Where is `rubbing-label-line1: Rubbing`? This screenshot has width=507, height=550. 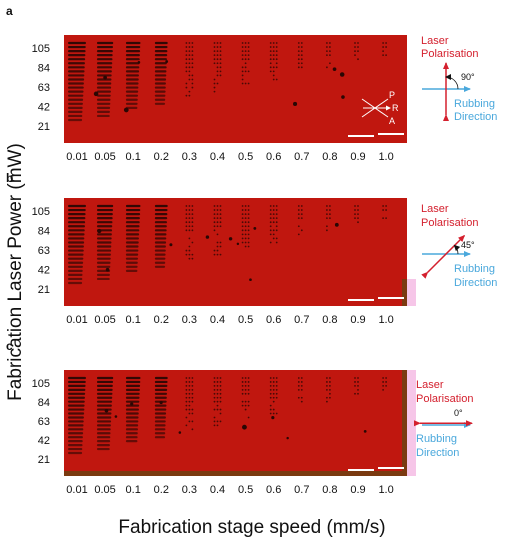
rubbing-label-line1: Rubbing is located at coordinates (474, 104).